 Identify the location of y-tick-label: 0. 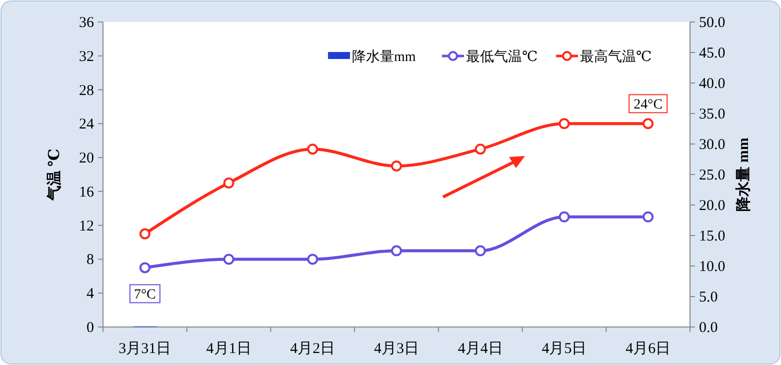
(90, 328).